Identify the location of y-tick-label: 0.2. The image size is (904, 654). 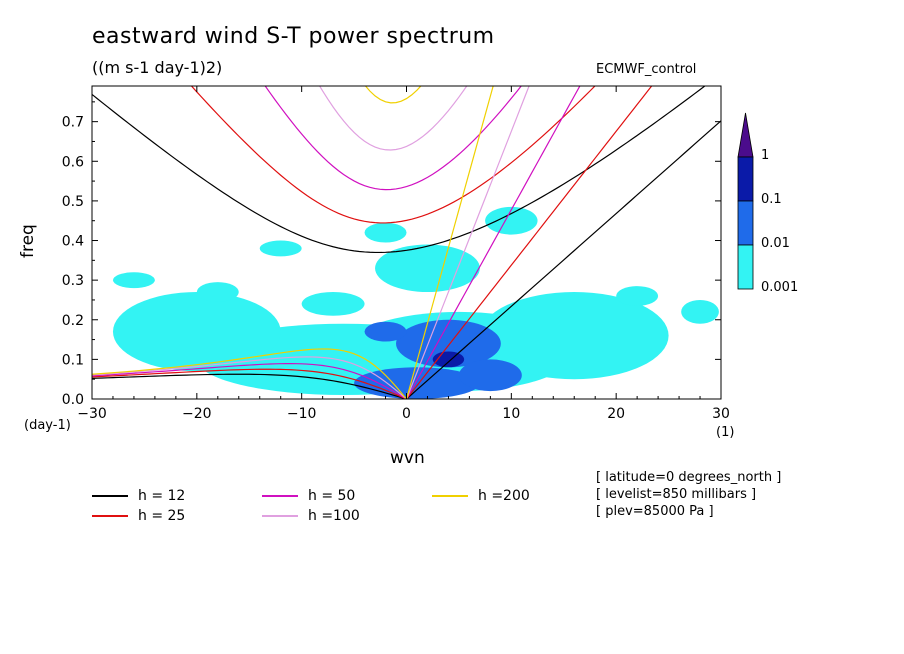
(73, 321).